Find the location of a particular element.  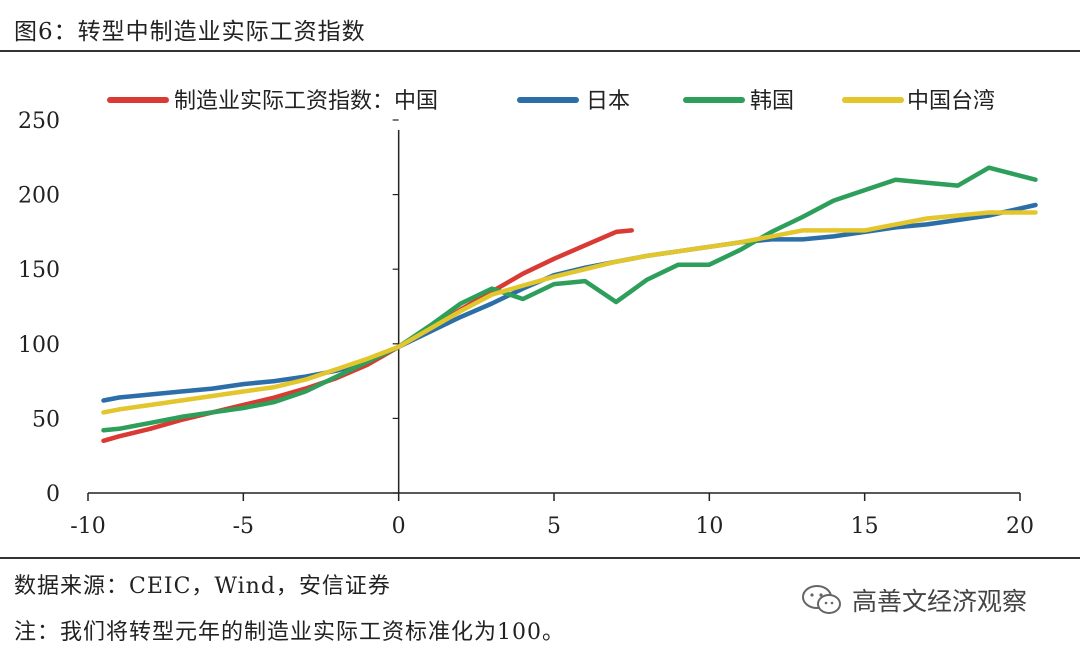

chart-title: 图6：转型中制造业实际工资指数 is located at coordinates (190, 32).